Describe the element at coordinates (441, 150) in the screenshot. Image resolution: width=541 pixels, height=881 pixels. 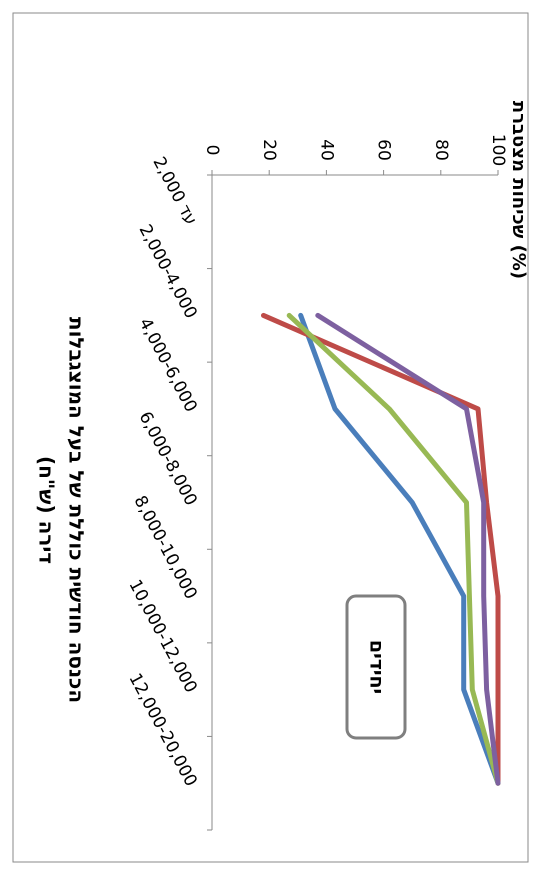
I see `value-tick-label: 80` at that location.